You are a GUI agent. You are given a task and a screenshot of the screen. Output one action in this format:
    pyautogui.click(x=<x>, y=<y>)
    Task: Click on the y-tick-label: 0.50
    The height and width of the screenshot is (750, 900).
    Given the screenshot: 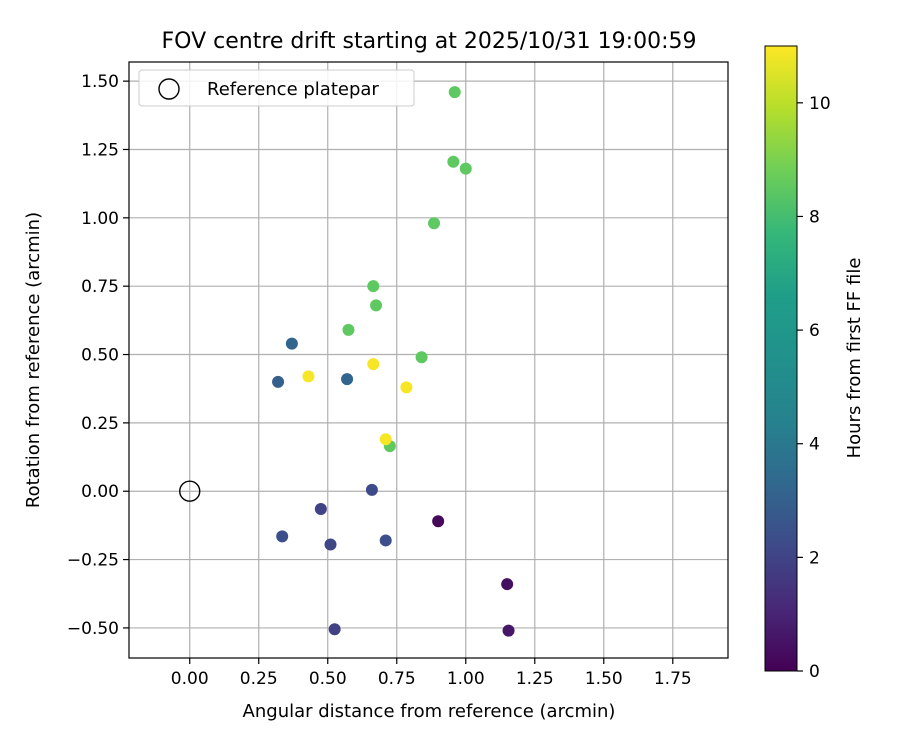 What is the action you would take?
    pyautogui.click(x=100, y=356)
    